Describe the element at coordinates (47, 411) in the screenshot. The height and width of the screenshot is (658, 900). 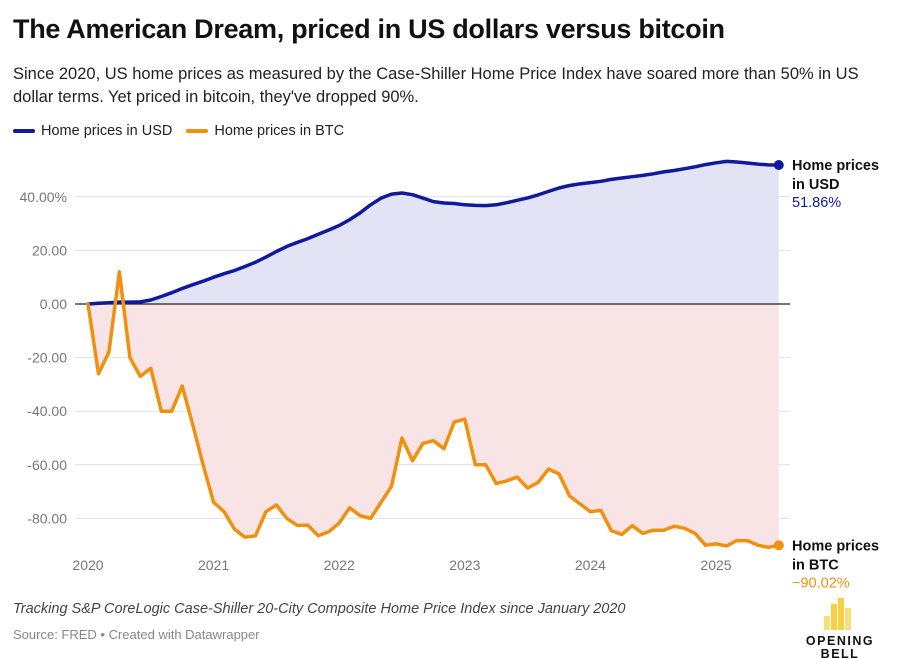
I see `y-tick-label: -40.00` at that location.